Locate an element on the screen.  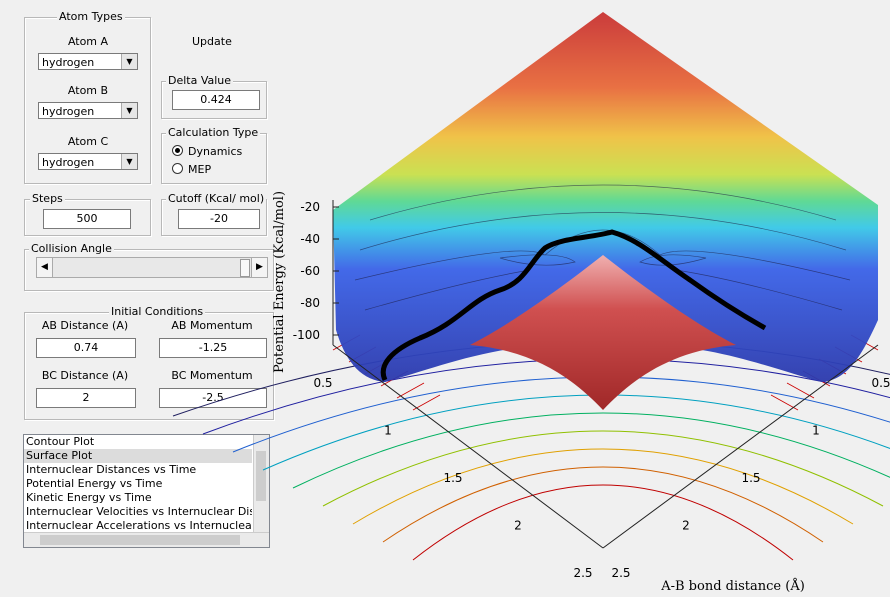
surface-contours is located at coordinates (602, 247).